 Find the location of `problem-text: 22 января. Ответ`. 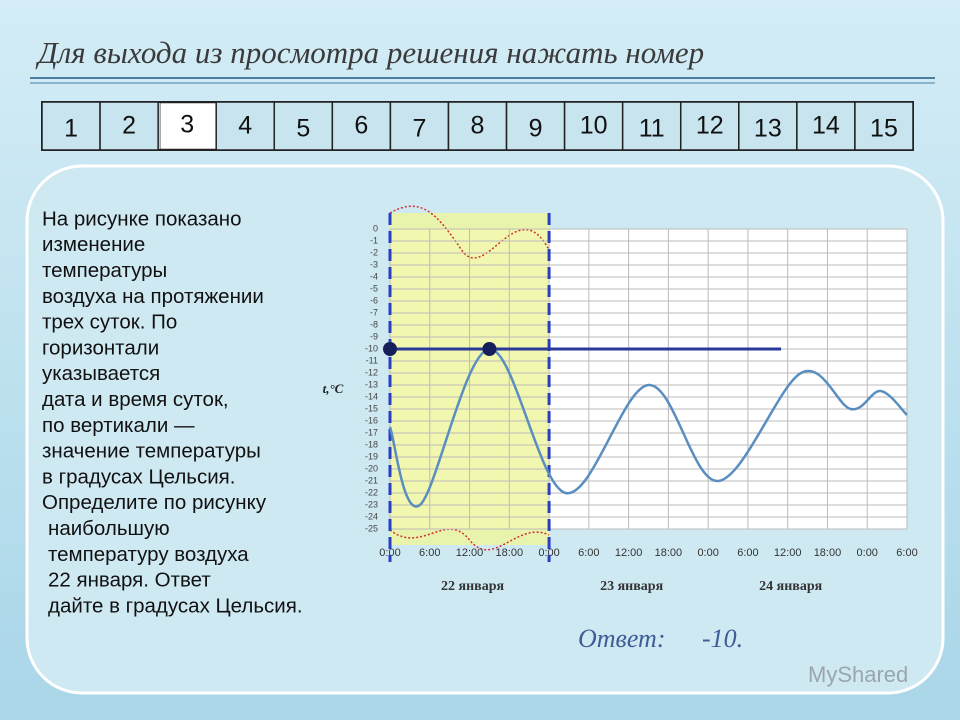

problem-text: 22 января. Ответ is located at coordinates (129, 580).